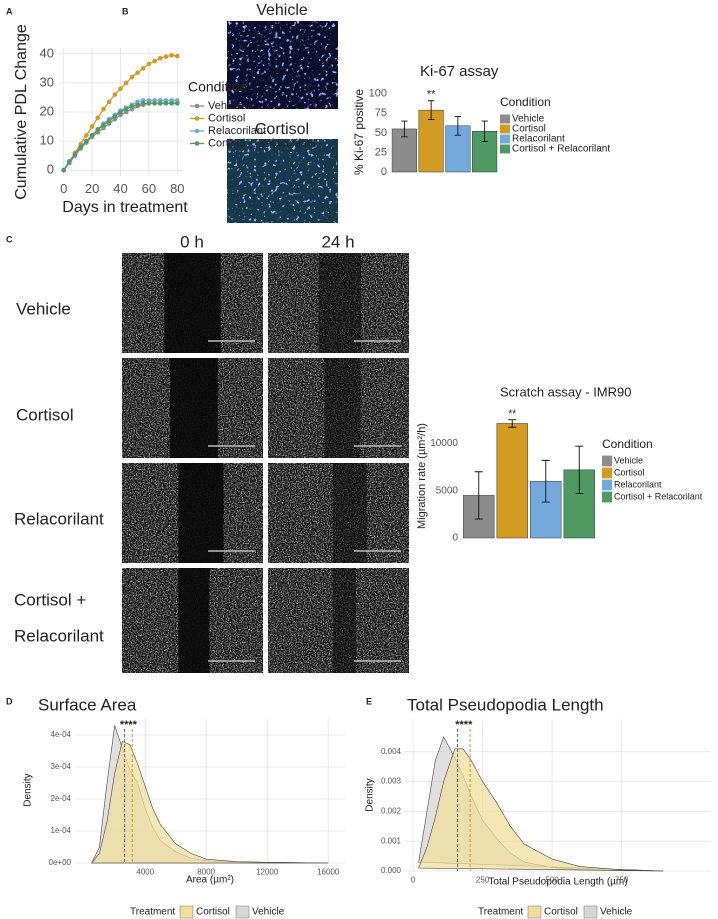  What do you see at coordinates (60, 862) in the screenshot?
I see `y-tick-label: 0e+00` at bounding box center [60, 862].